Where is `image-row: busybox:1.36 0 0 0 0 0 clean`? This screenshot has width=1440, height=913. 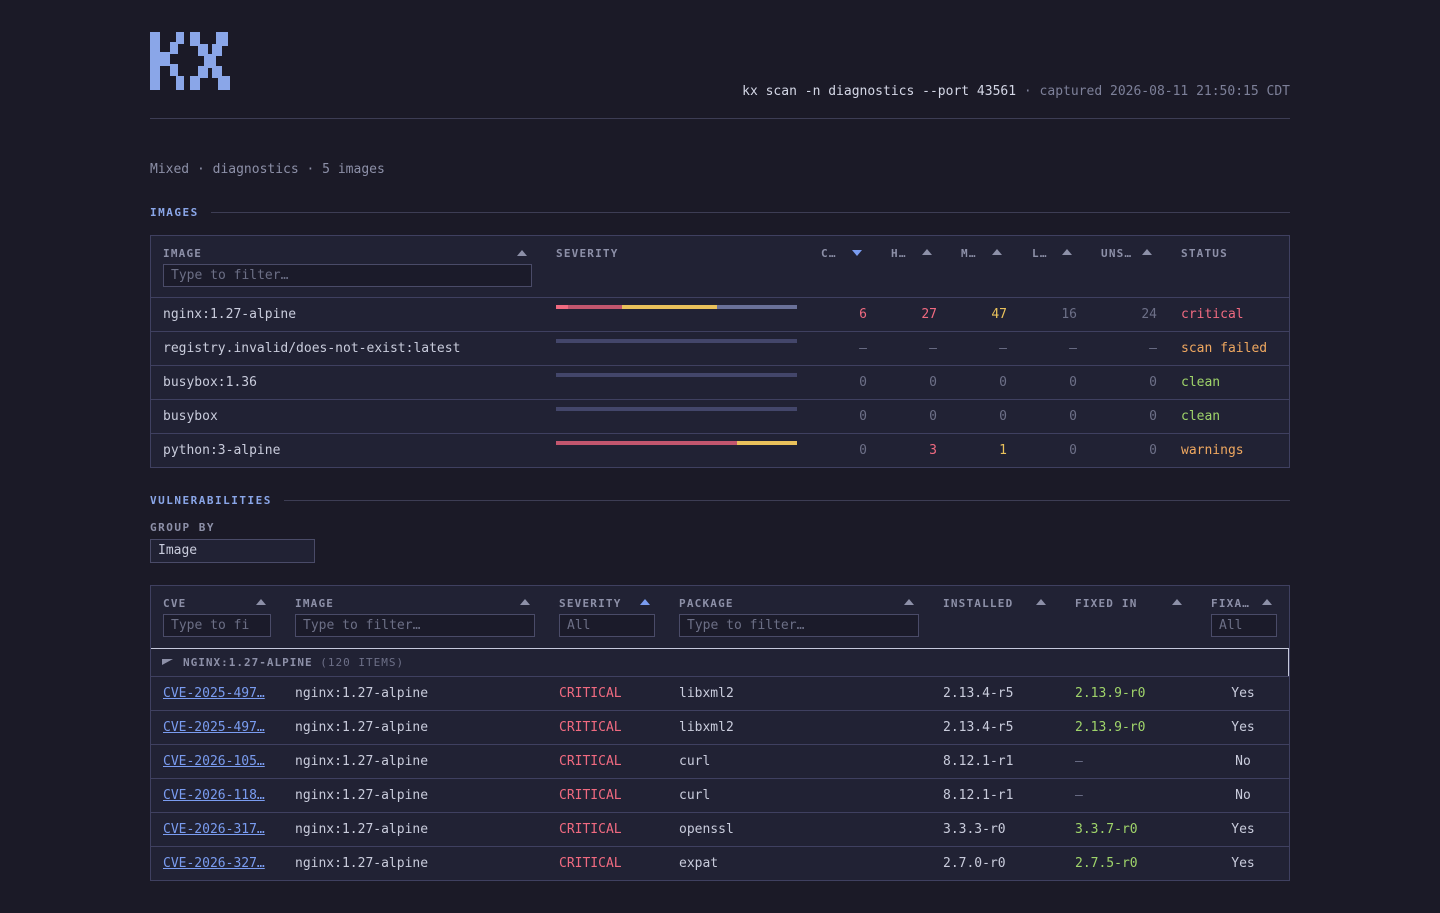
image-row: busybox:1.36 0 0 0 0 0 clean is located at coordinates (720, 382).